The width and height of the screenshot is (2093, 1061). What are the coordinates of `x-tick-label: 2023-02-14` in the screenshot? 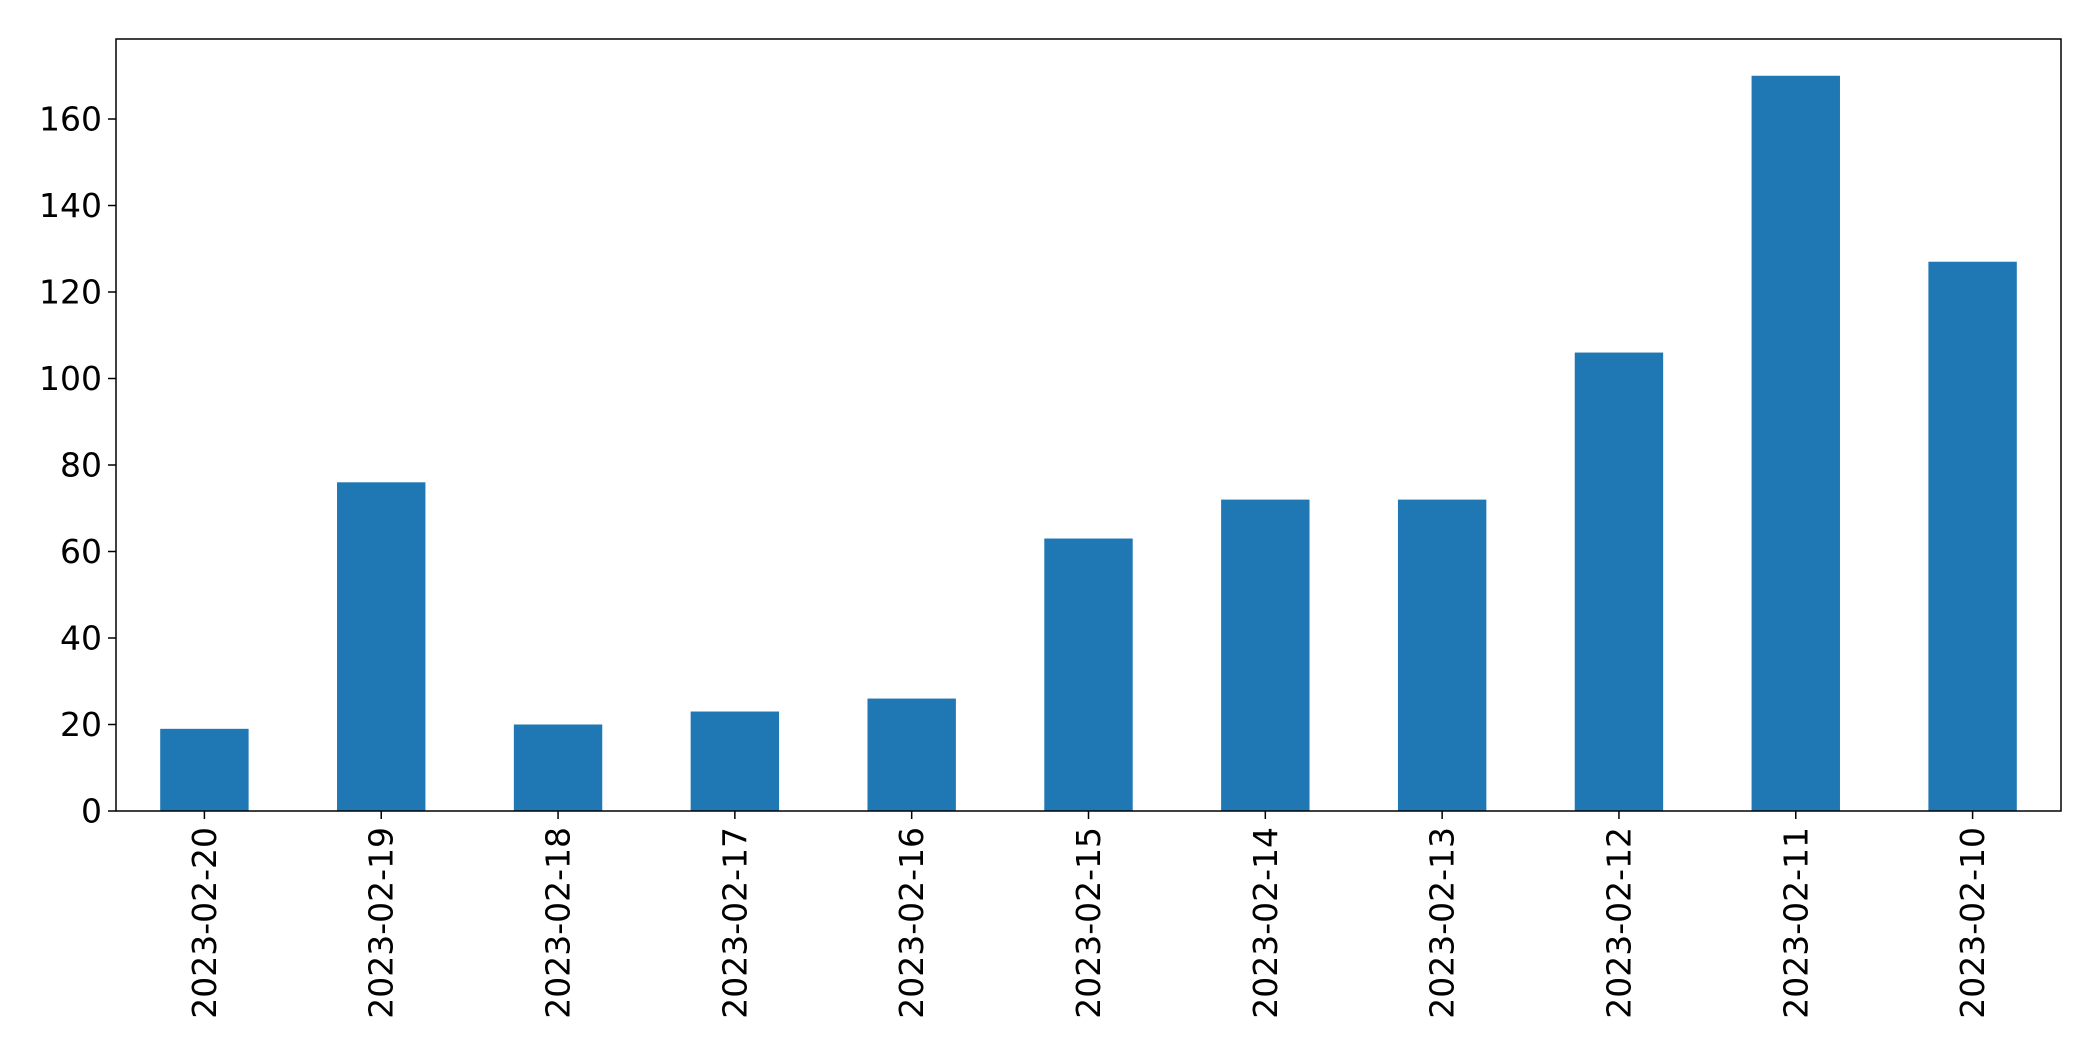 It's located at (1265, 923).